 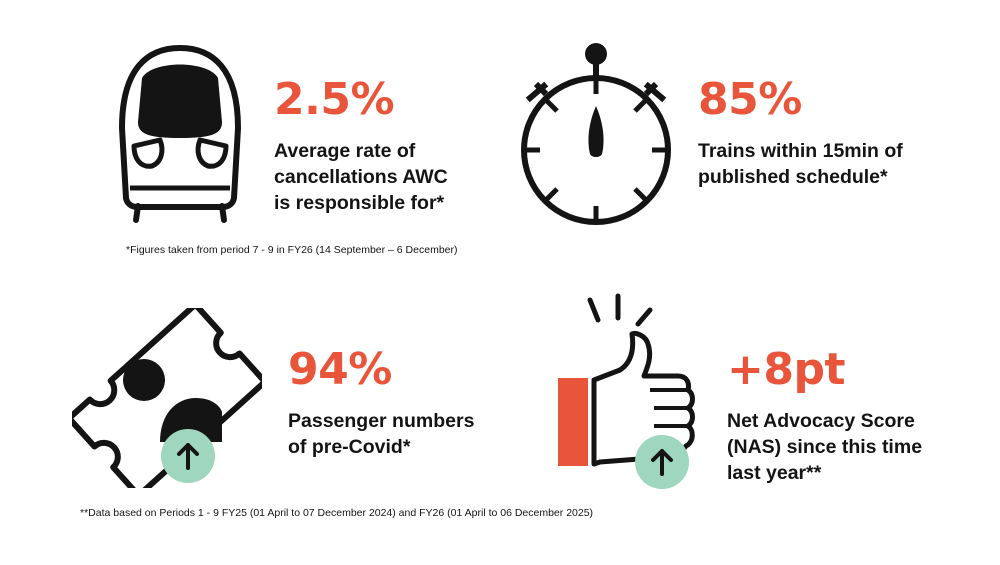 What do you see at coordinates (359, 203) in the screenshot?
I see `stat-description-line: is responsible for*` at bounding box center [359, 203].